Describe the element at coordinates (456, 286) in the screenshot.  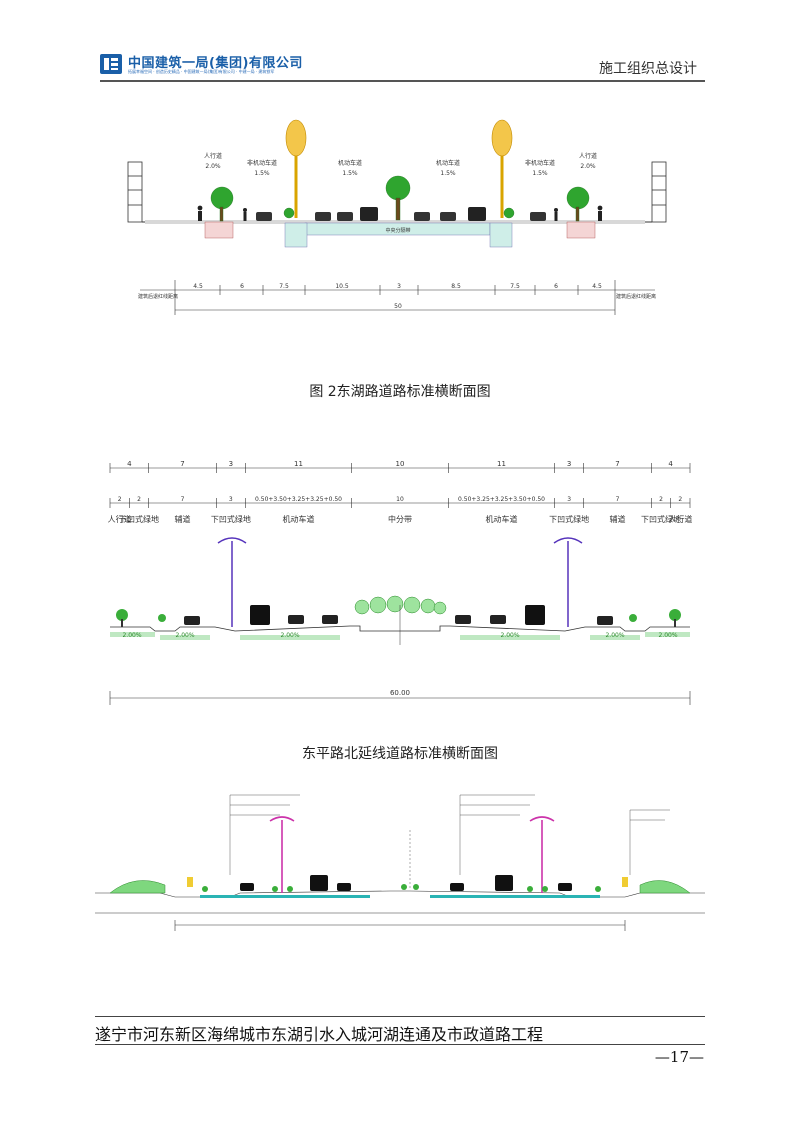
I see `dim-6: 8.5` at that location.